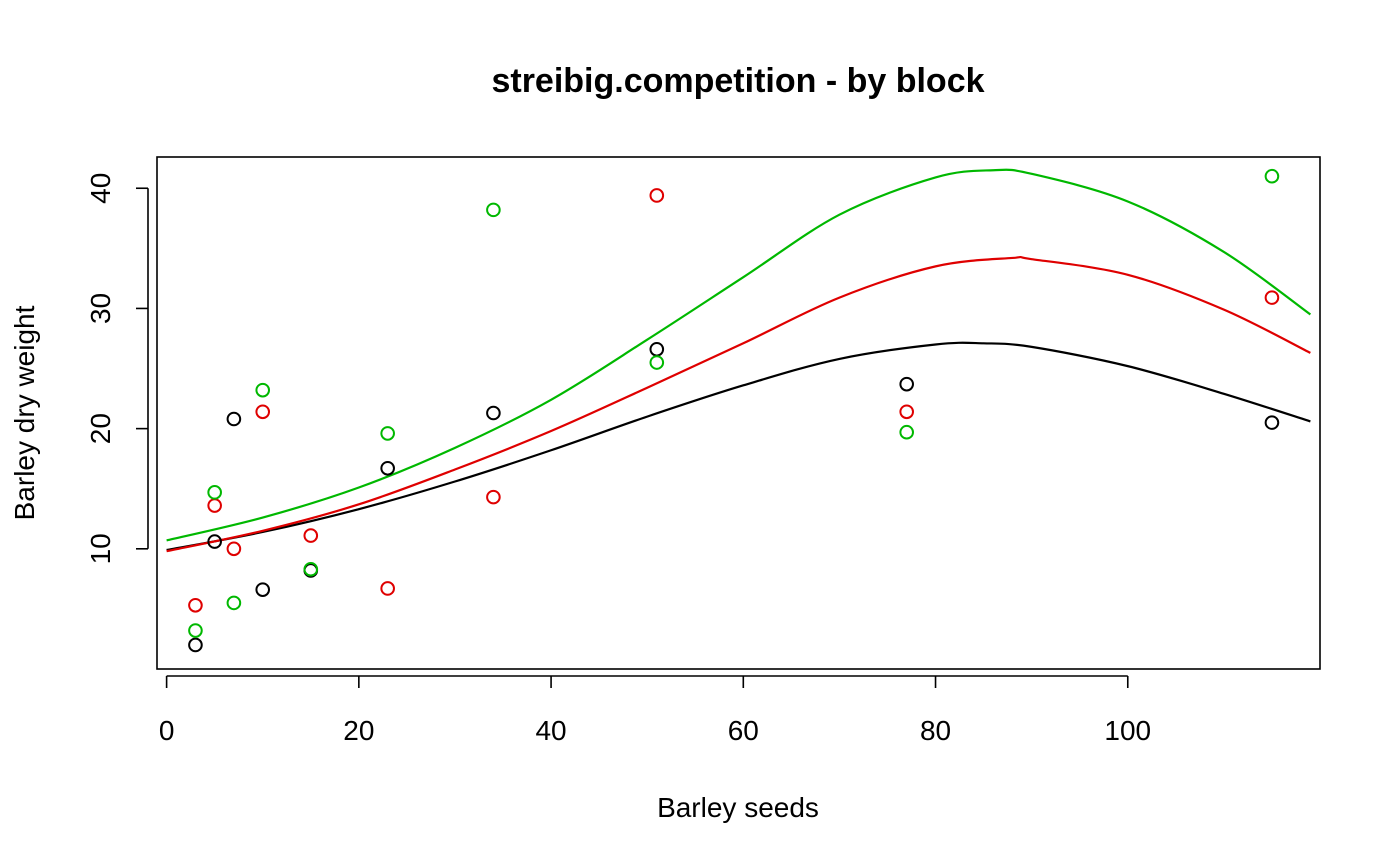 This screenshot has height=866, width=1400. What do you see at coordinates (738, 807) in the screenshot?
I see `x-axis-label: Barley seeds` at bounding box center [738, 807].